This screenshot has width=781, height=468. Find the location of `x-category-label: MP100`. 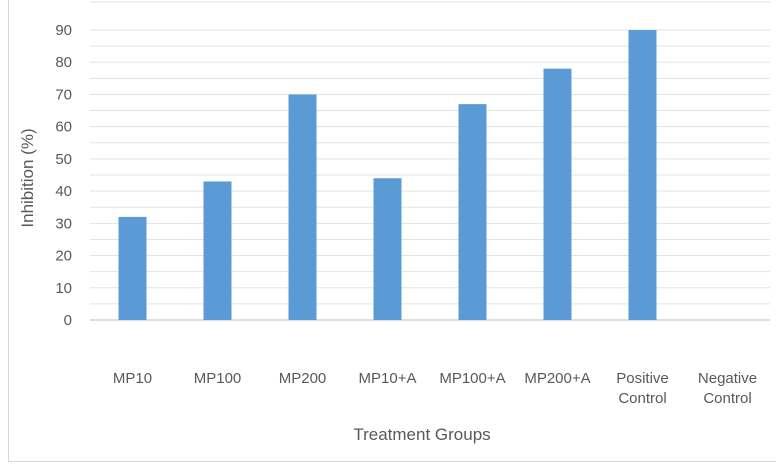

x-category-label: MP100 is located at coordinates (218, 378).